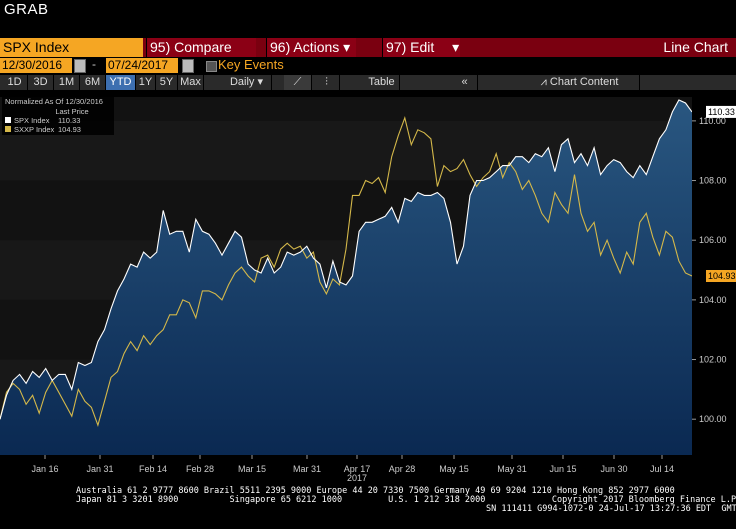  I want to click on legend-item-value: 110.33, so click(69, 120).